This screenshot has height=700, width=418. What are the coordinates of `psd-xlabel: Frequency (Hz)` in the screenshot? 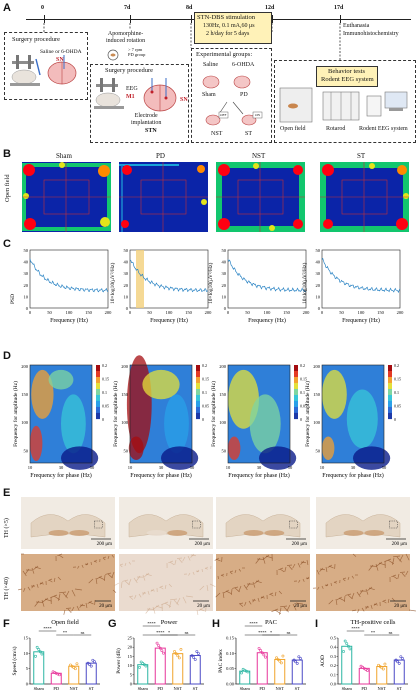 It's located at (169, 320).